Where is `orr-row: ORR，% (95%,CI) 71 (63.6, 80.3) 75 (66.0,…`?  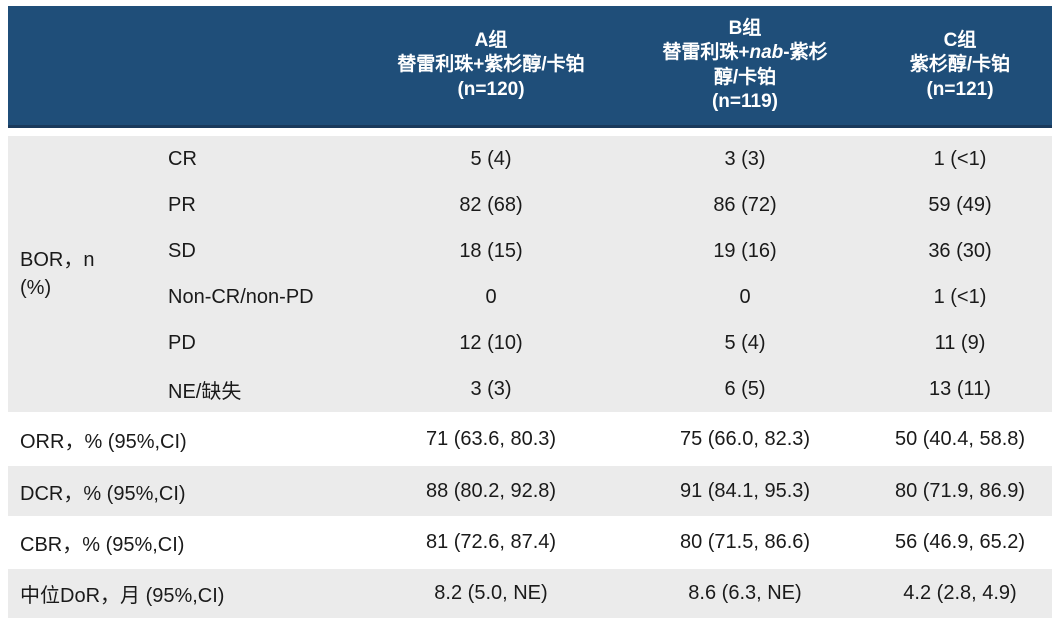
orr-row: ORR，% (95%,CI) 71 (63.6, 80.3) 75 (66.0,… is located at coordinates (530, 439).